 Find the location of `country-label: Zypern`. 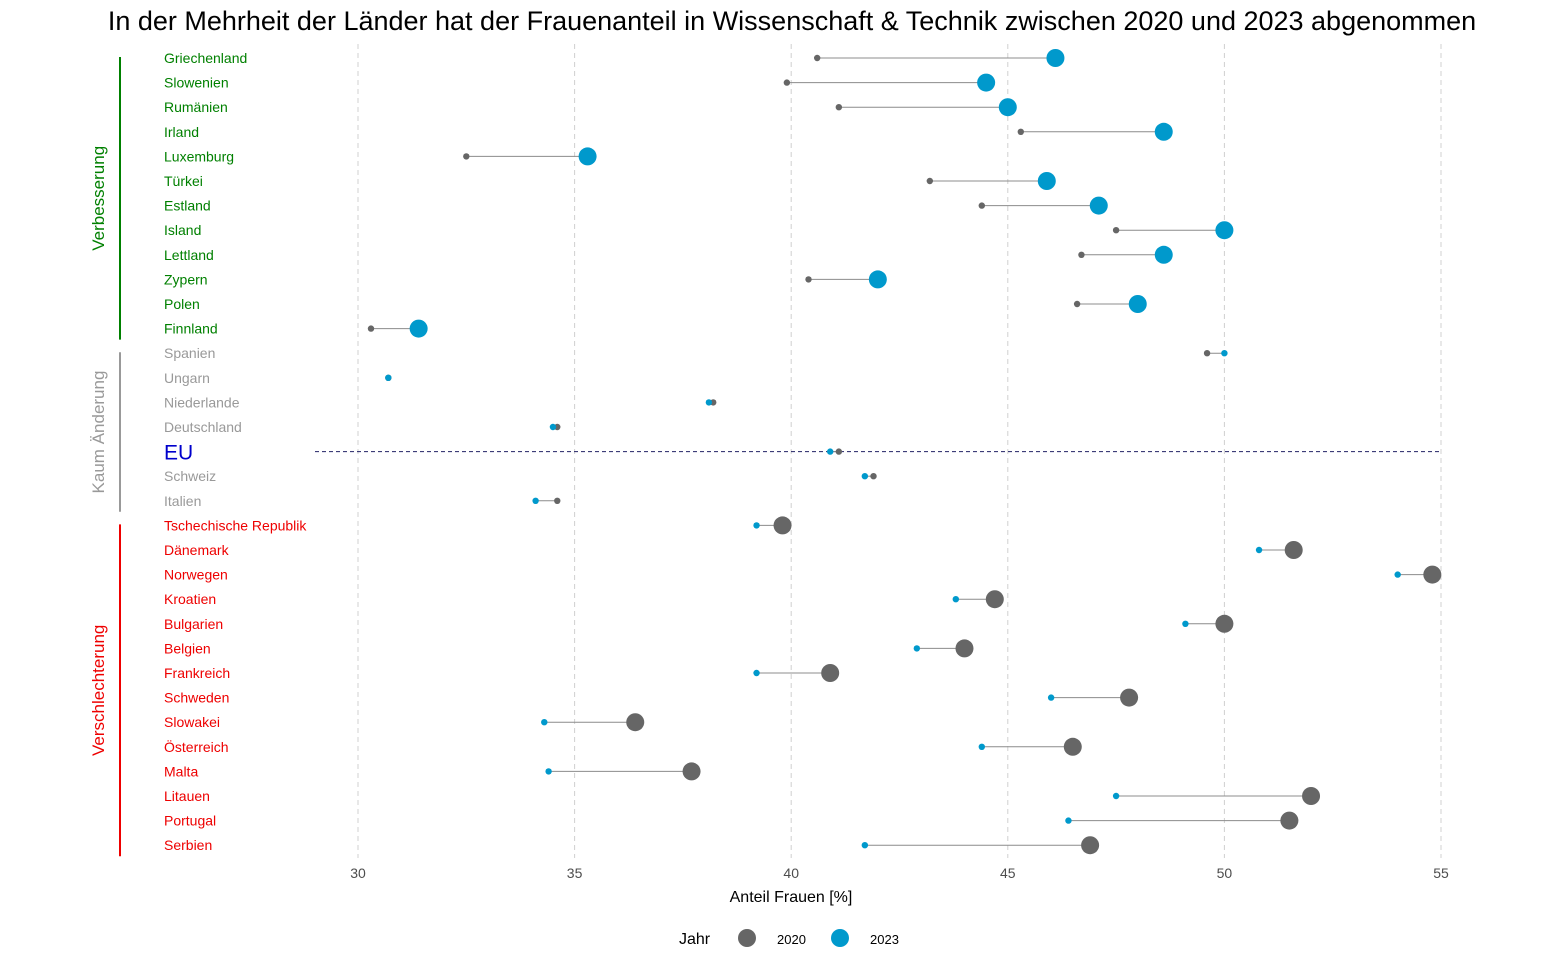

country-label: Zypern is located at coordinates (186, 279).